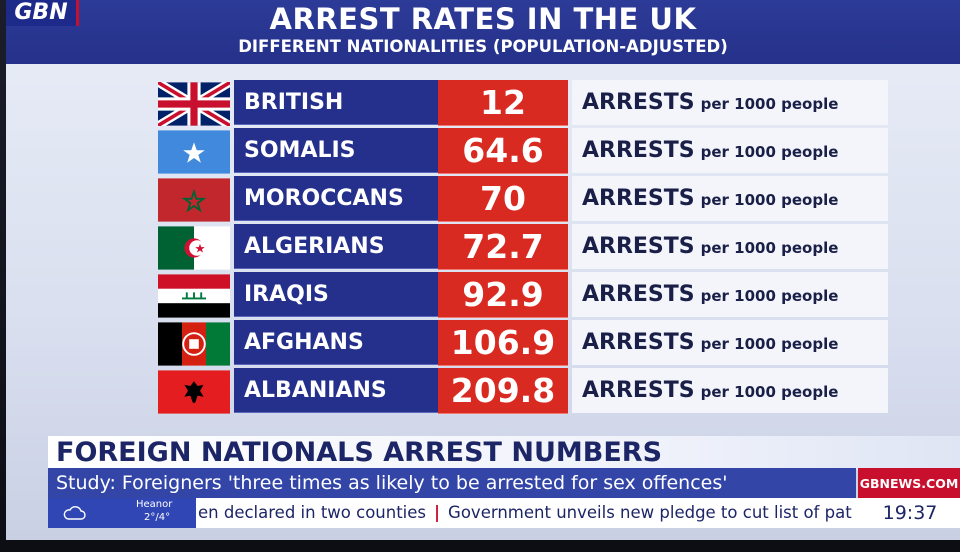  What do you see at coordinates (194, 152) in the screenshot?
I see `somalia-flag-icon` at bounding box center [194, 152].